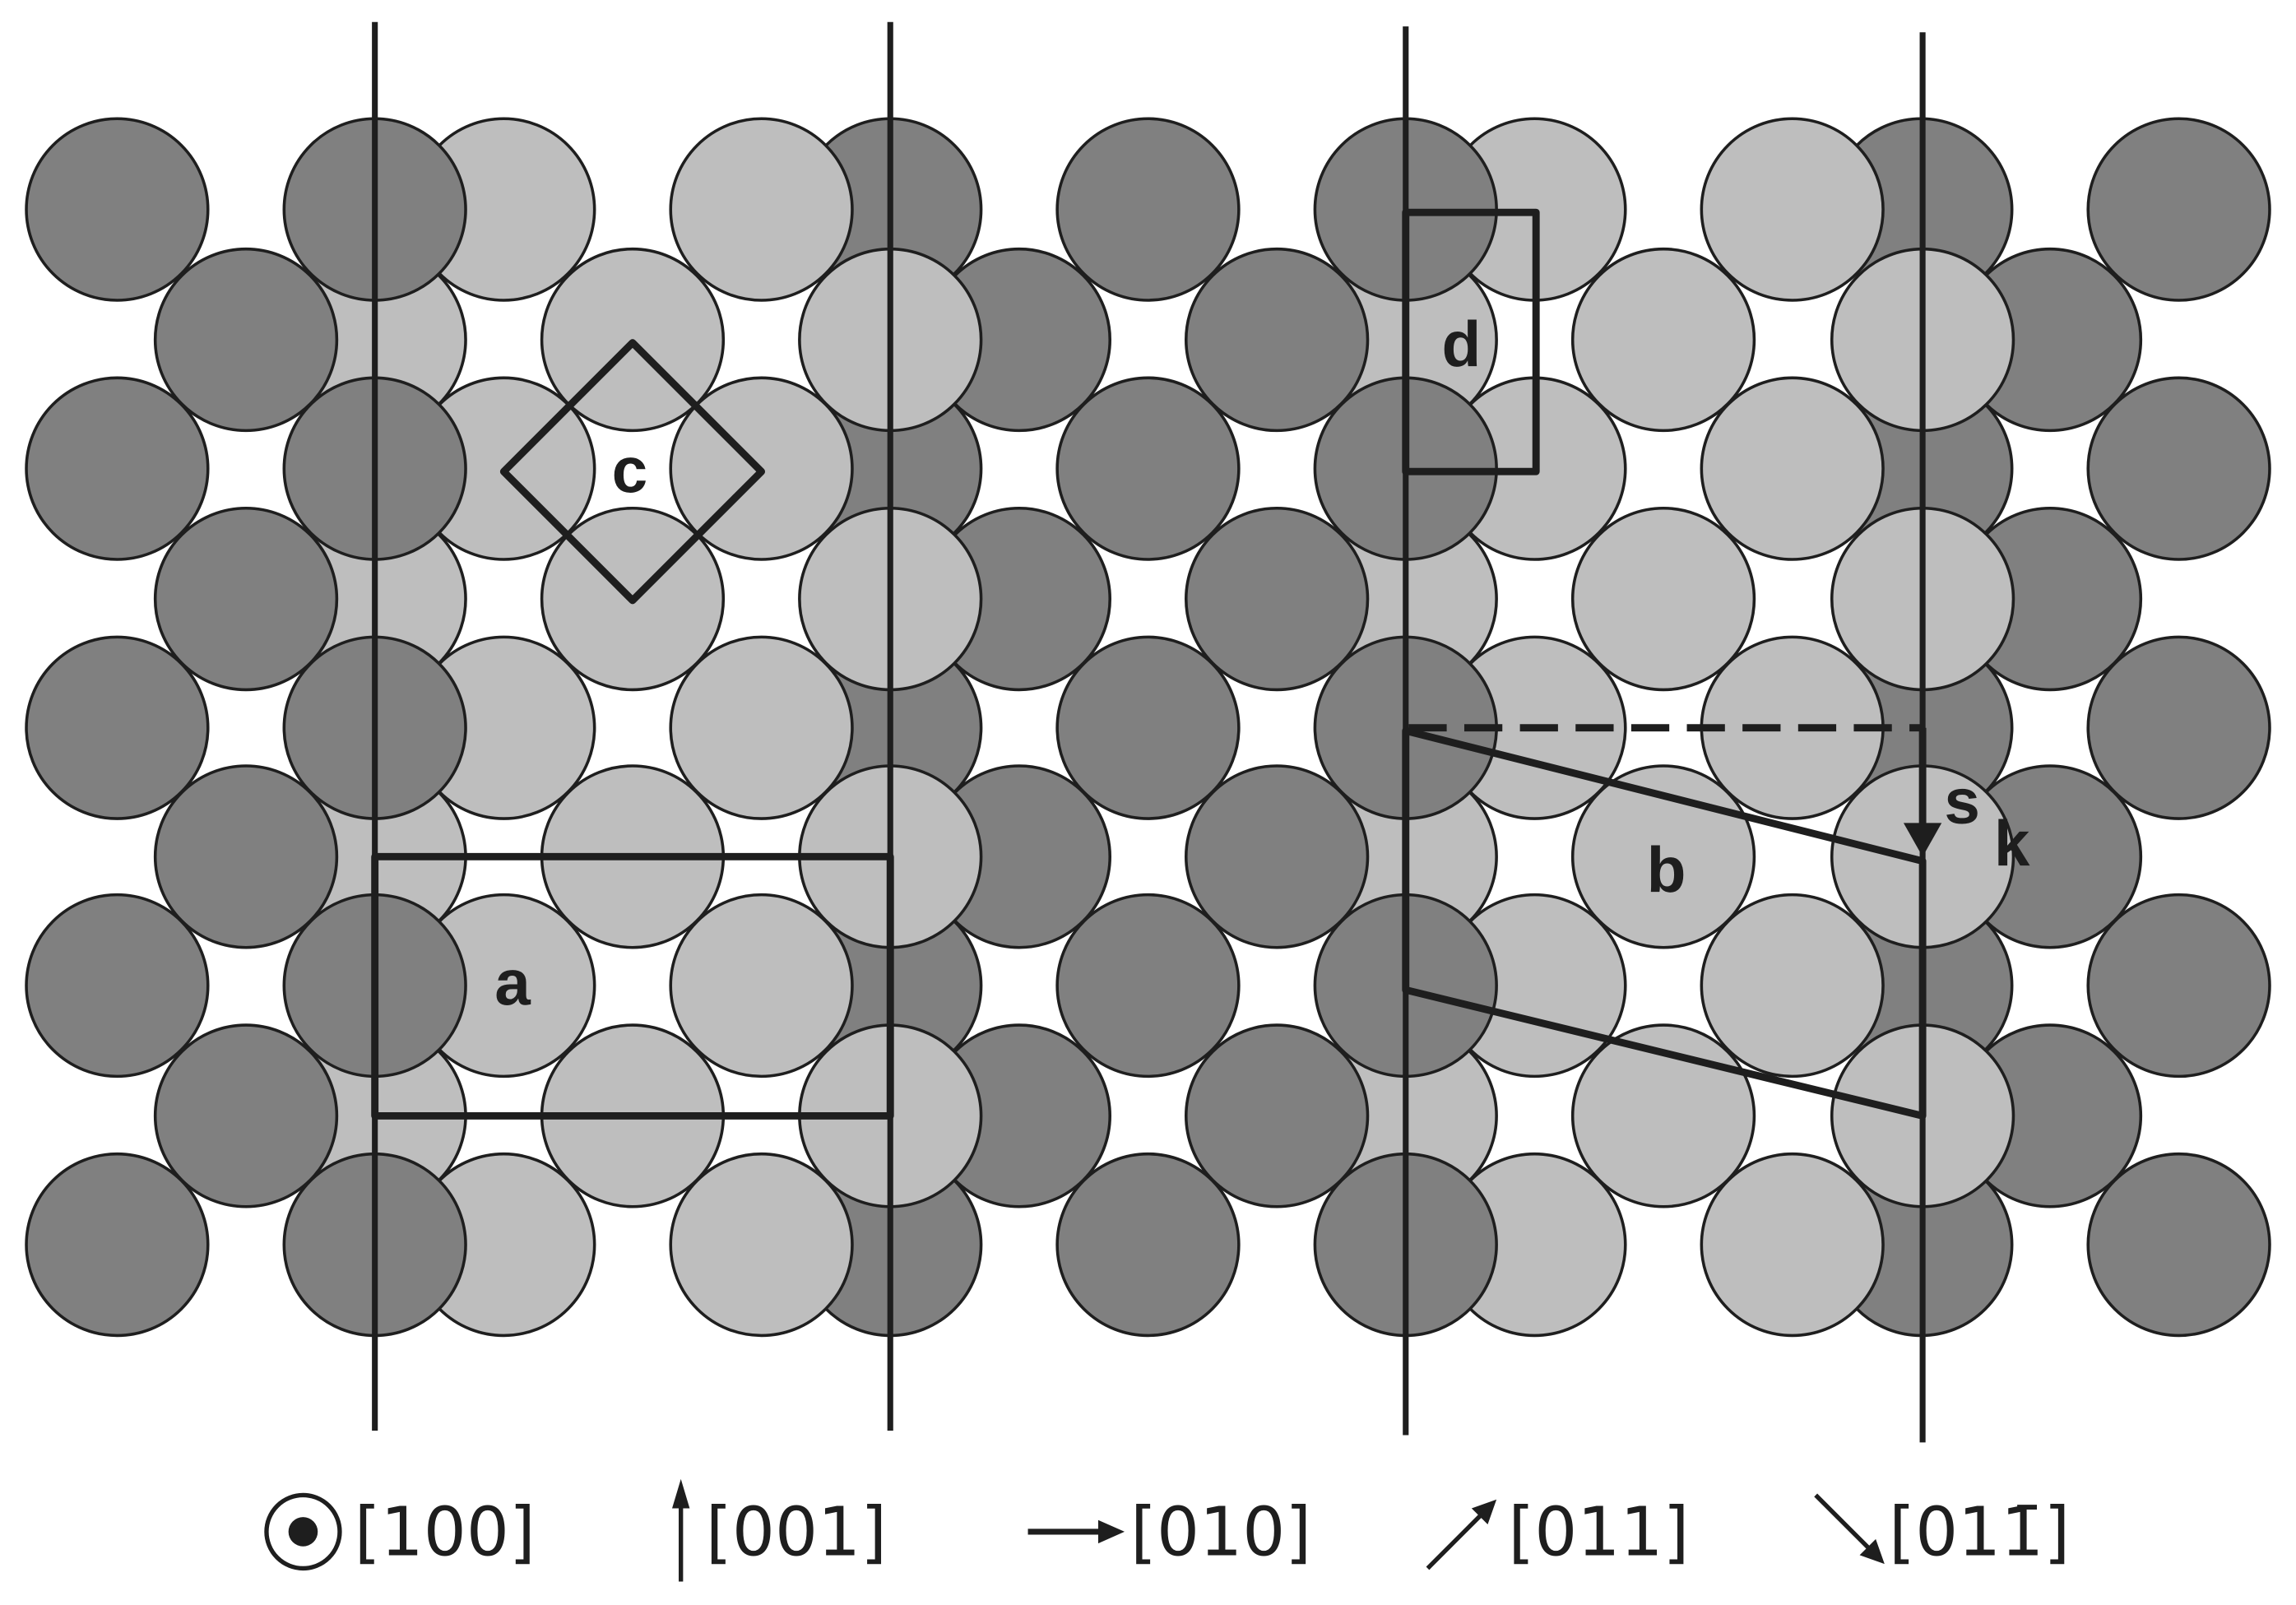  What do you see at coordinates (1598, 1532) in the screenshot?
I see `legend-label: [011]` at bounding box center [1598, 1532].